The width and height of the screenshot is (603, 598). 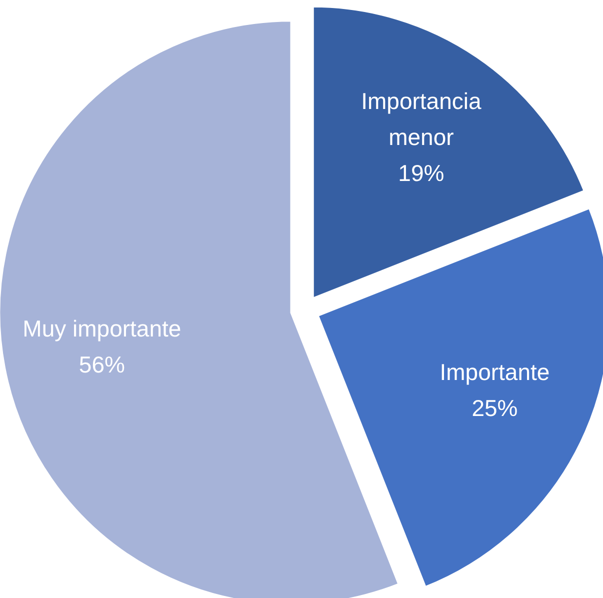 I want to click on slice-label: Importante, so click(x=495, y=372).